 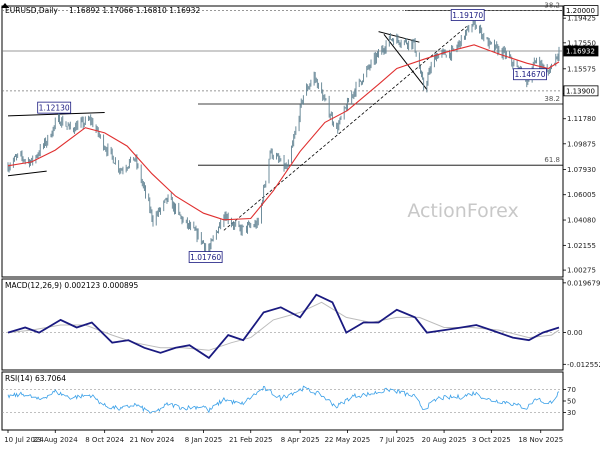 What do you see at coordinates (134, 10) in the screenshot?
I see `chart-header-ohlc: 1.16892 1.17066 1.16810 1.16932` at bounding box center [134, 10].